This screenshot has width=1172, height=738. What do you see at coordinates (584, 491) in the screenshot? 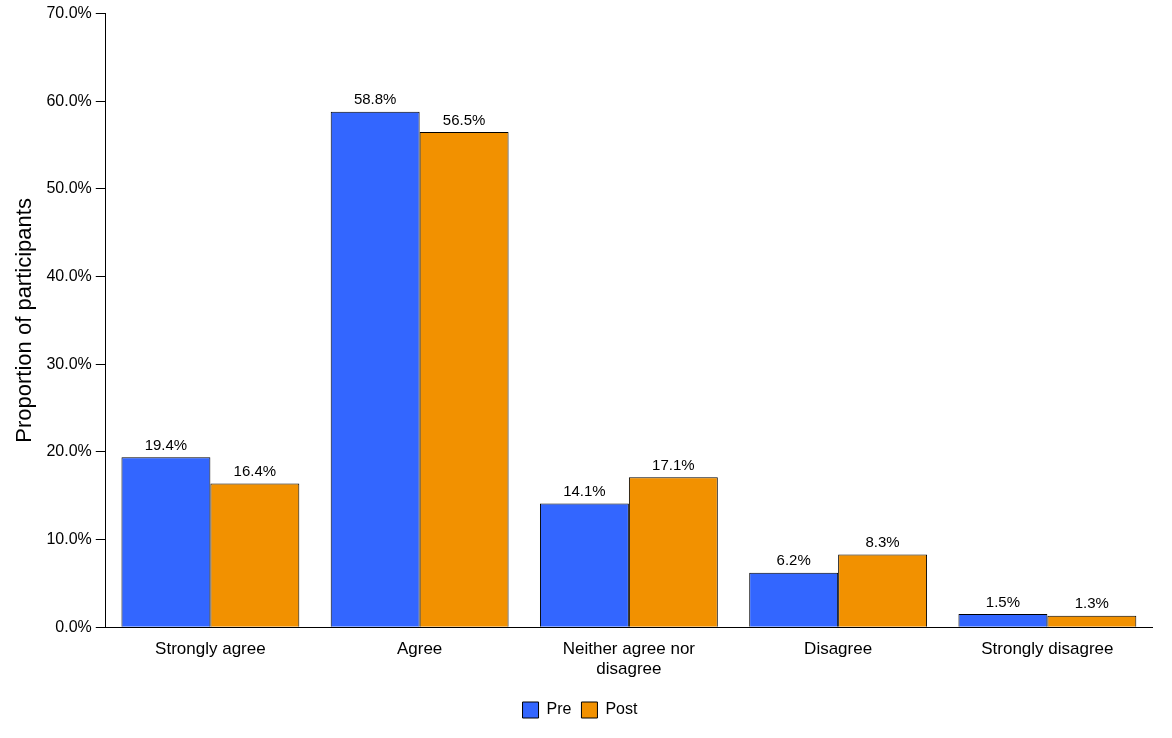
I see `data-label: 14.1%` at bounding box center [584, 491].